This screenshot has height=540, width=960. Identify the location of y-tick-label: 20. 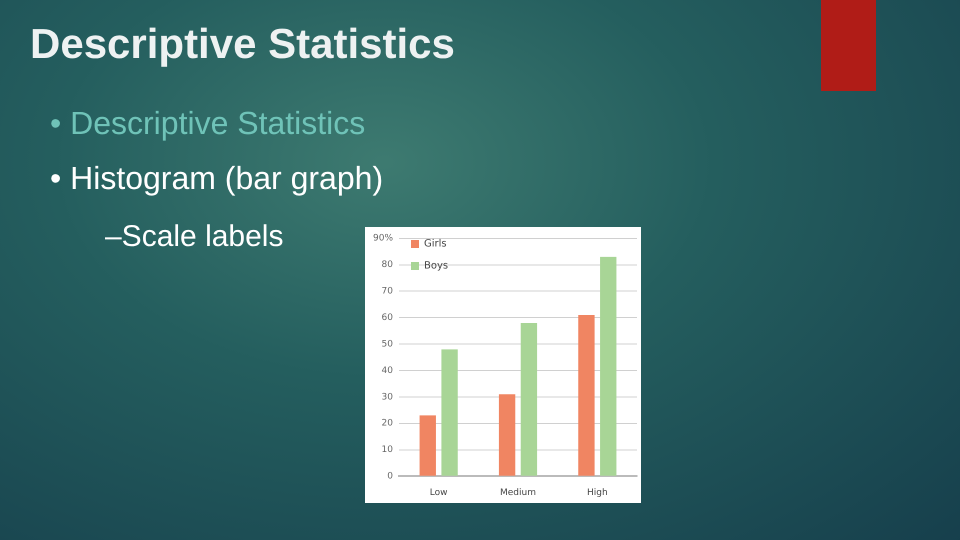
(388, 423).